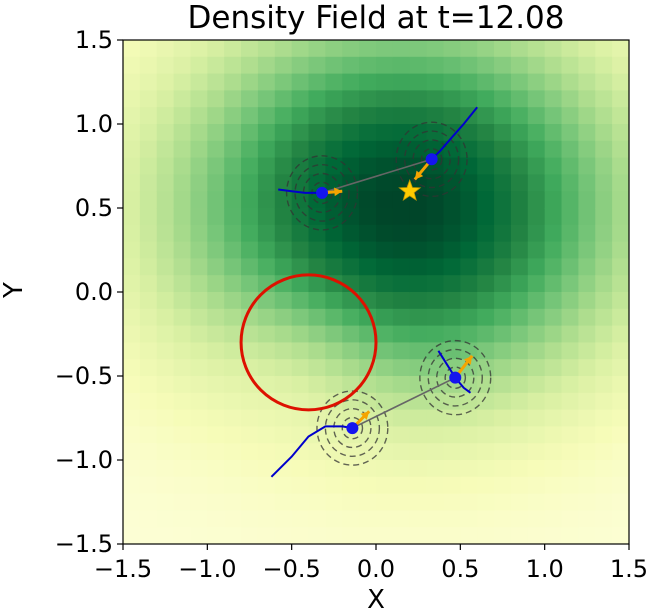  I want to click on agent-contour, so click(455, 377).